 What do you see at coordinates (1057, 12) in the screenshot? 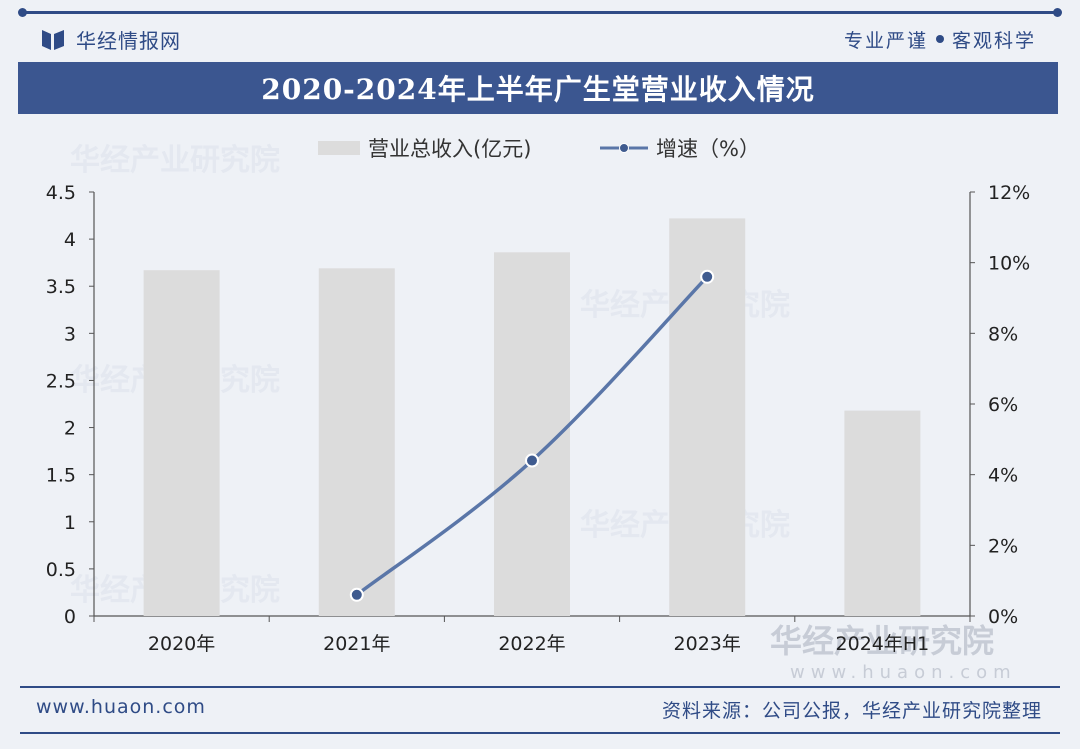
I see `top-rule-right-dot` at bounding box center [1057, 12].